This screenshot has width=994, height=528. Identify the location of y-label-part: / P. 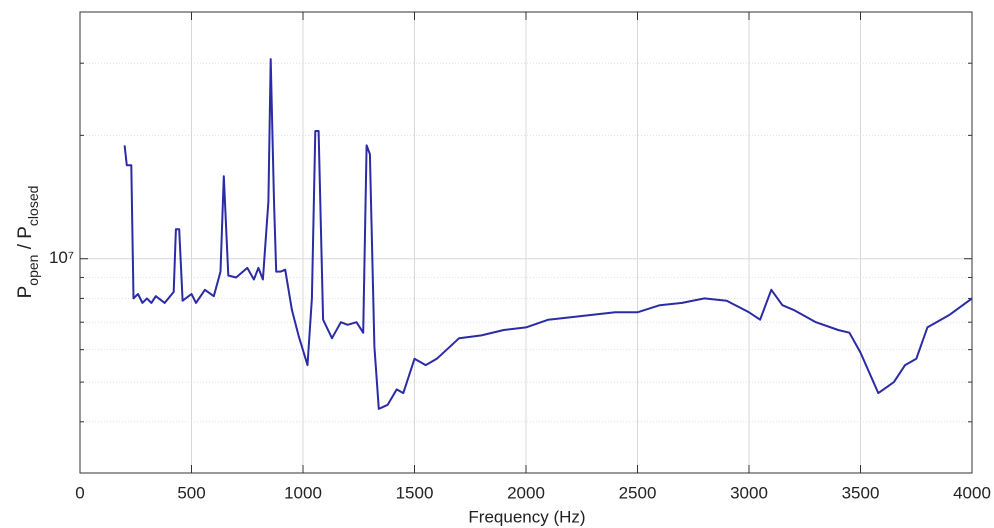
(25, 240).